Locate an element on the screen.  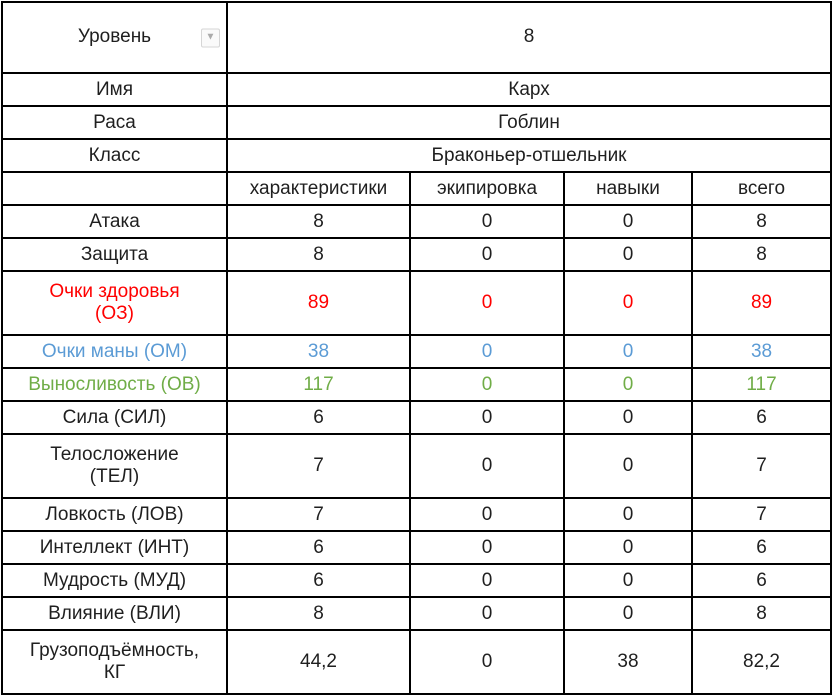
carry-weight-characteristics-cell: 44,2 is located at coordinates (318, 662).